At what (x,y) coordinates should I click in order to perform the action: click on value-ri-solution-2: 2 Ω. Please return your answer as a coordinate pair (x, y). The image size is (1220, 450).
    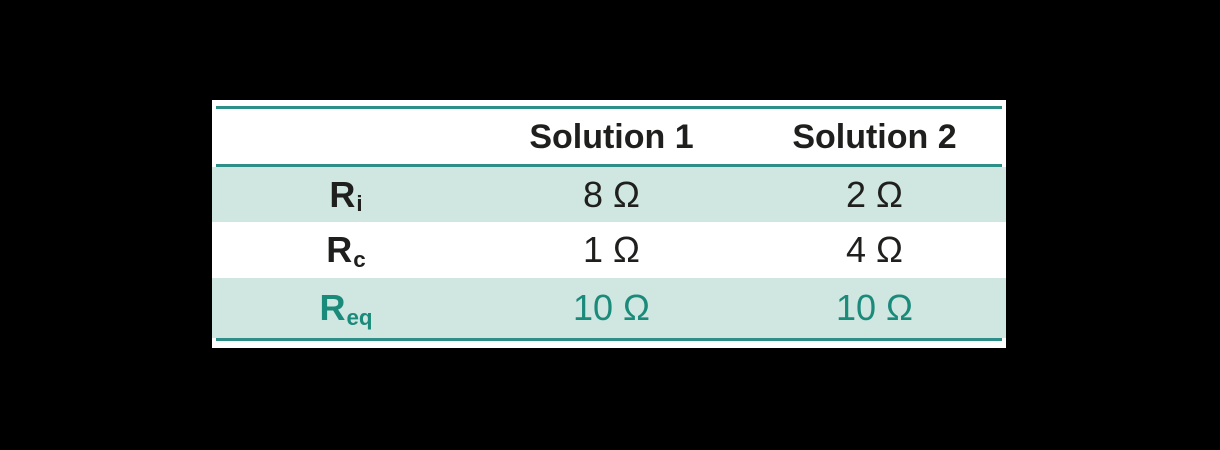
    Looking at the image, I should click on (874, 194).